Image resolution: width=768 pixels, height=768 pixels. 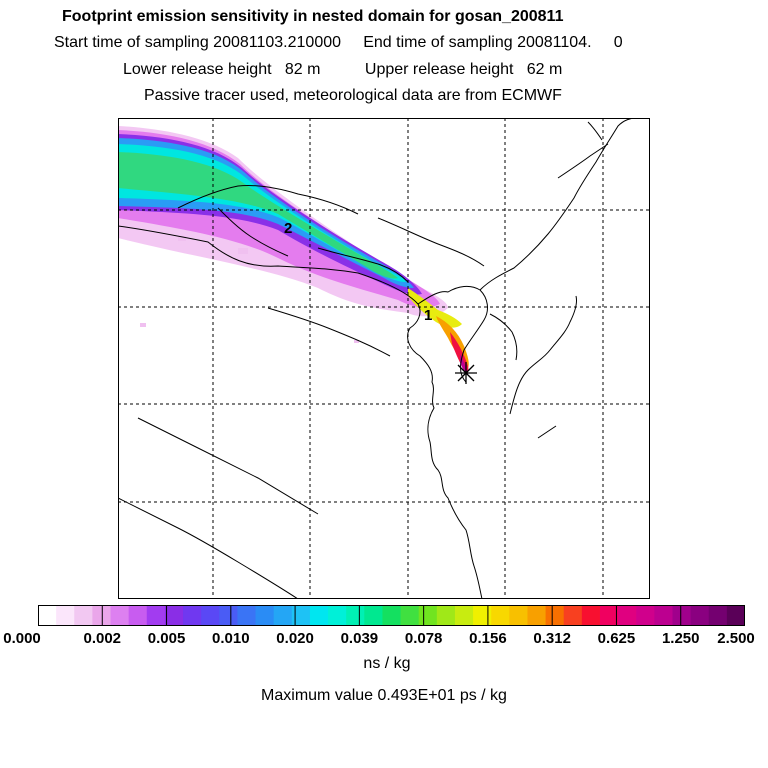 I want to click on colorbar-tick-label: 0.312, so click(x=552, y=638).